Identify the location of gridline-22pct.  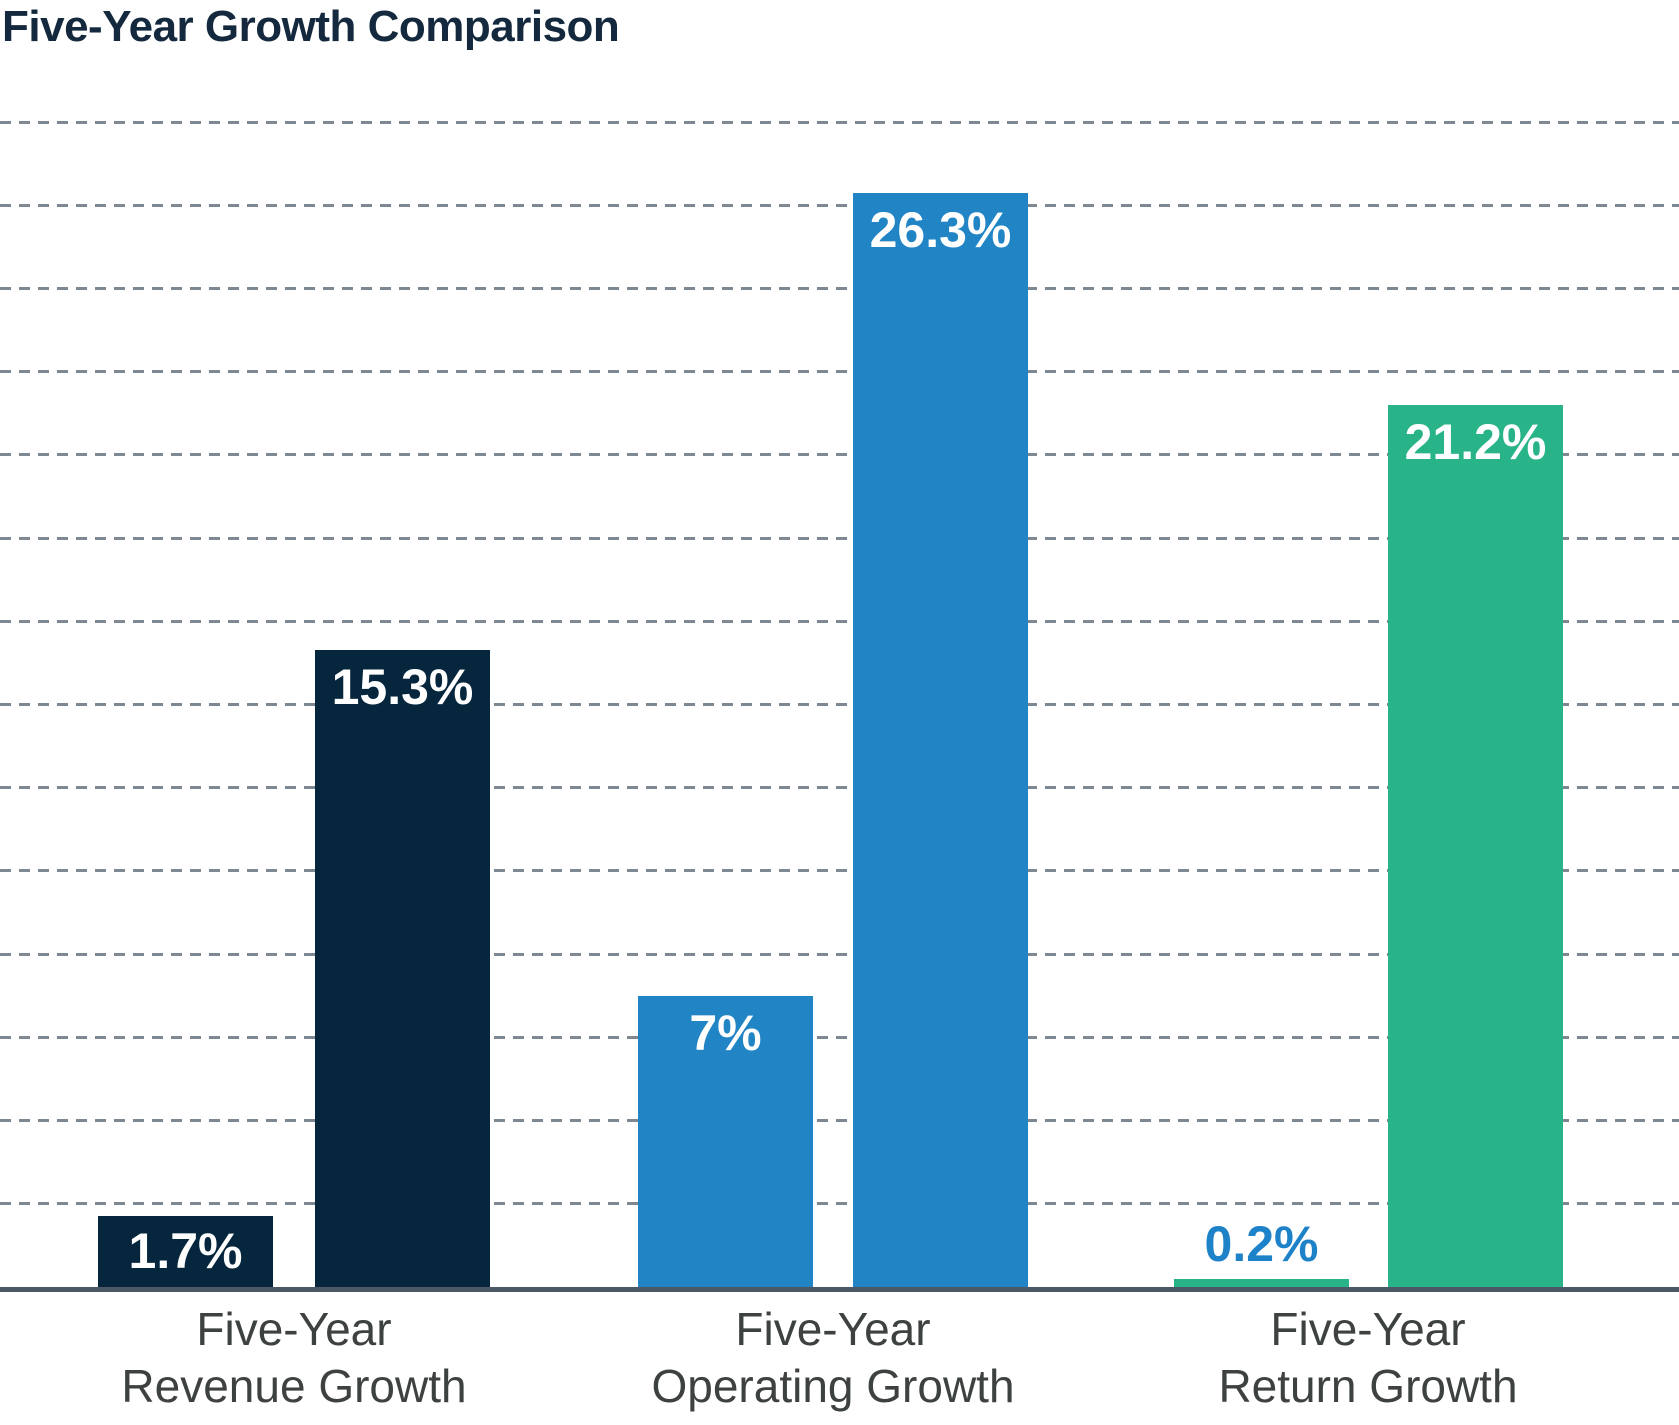
(839, 372).